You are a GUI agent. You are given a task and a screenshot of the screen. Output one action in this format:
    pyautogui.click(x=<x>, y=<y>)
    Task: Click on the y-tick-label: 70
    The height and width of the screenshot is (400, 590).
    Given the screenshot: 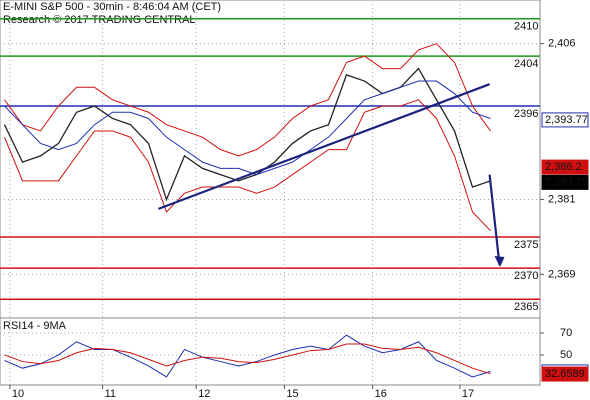 What is the action you would take?
    pyautogui.click(x=566, y=333)
    